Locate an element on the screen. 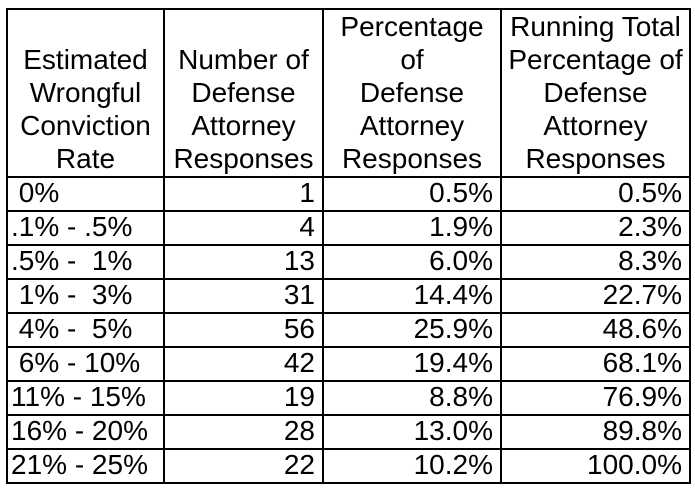 The image size is (695, 488). table-row: 21% - 25% 22 10.2% 100.0% is located at coordinates (348, 466).